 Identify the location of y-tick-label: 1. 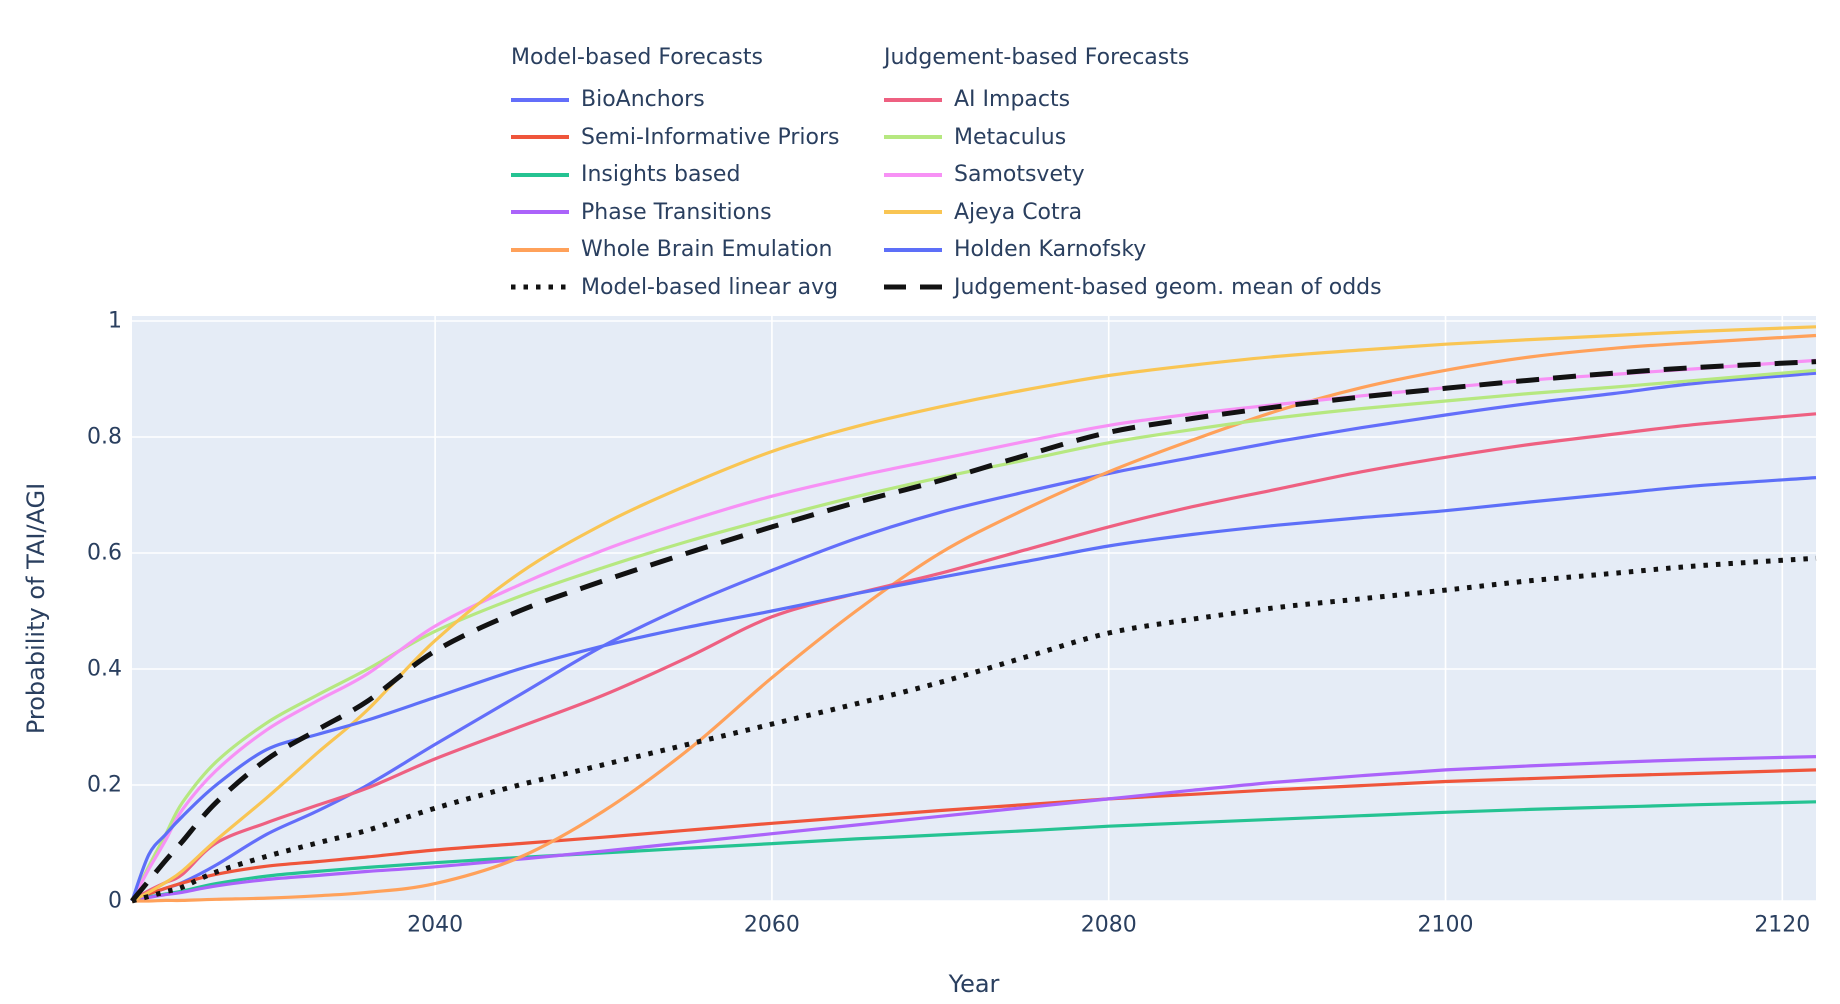
(115, 321).